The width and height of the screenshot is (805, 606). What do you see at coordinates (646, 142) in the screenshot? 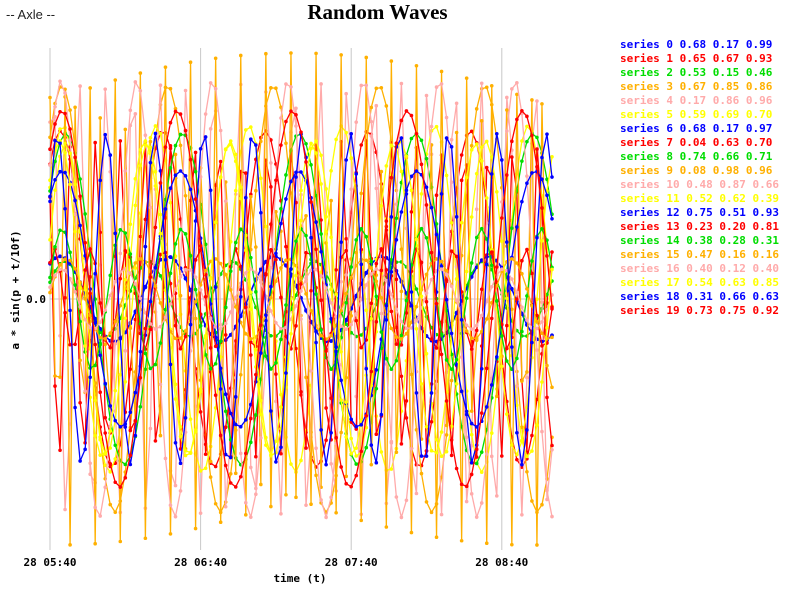
I see `legend-series-name: series 7` at bounding box center [646, 142].